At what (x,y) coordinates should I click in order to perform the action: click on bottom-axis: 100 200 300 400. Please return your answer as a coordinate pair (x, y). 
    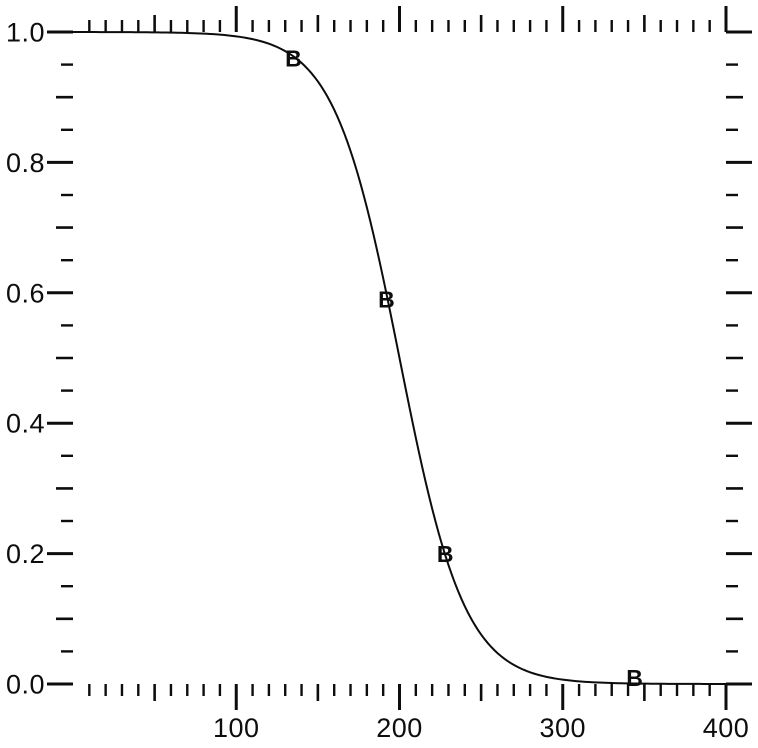
    Looking at the image, I should click on (419, 713).